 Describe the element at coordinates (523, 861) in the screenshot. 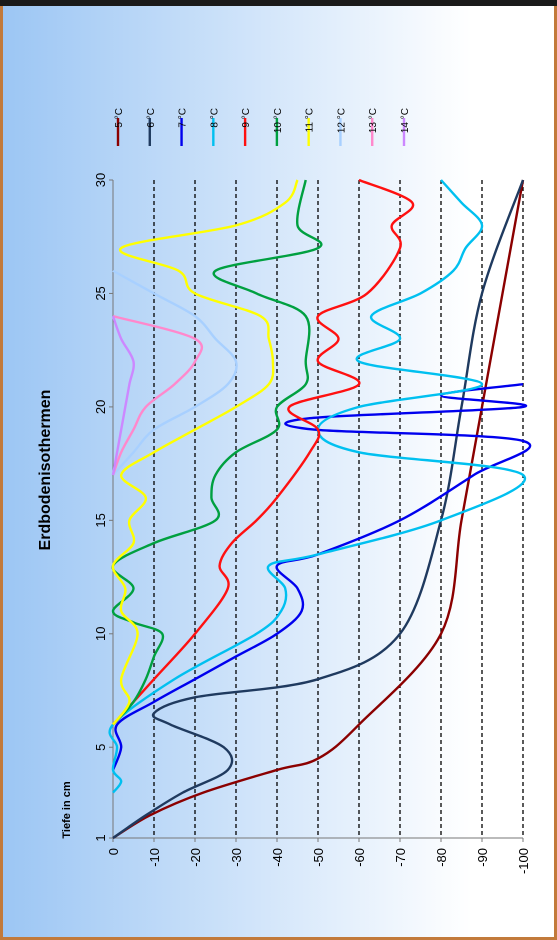

I see `y-tick-label: -100` at that location.